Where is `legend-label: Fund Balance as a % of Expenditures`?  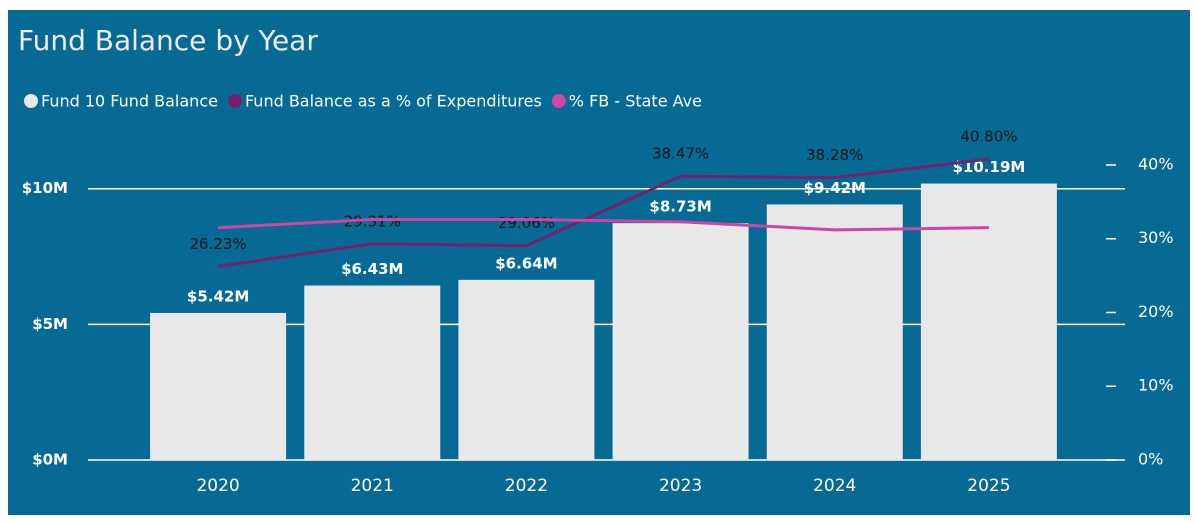
legend-label: Fund Balance as a % of Expenditures is located at coordinates (393, 101).